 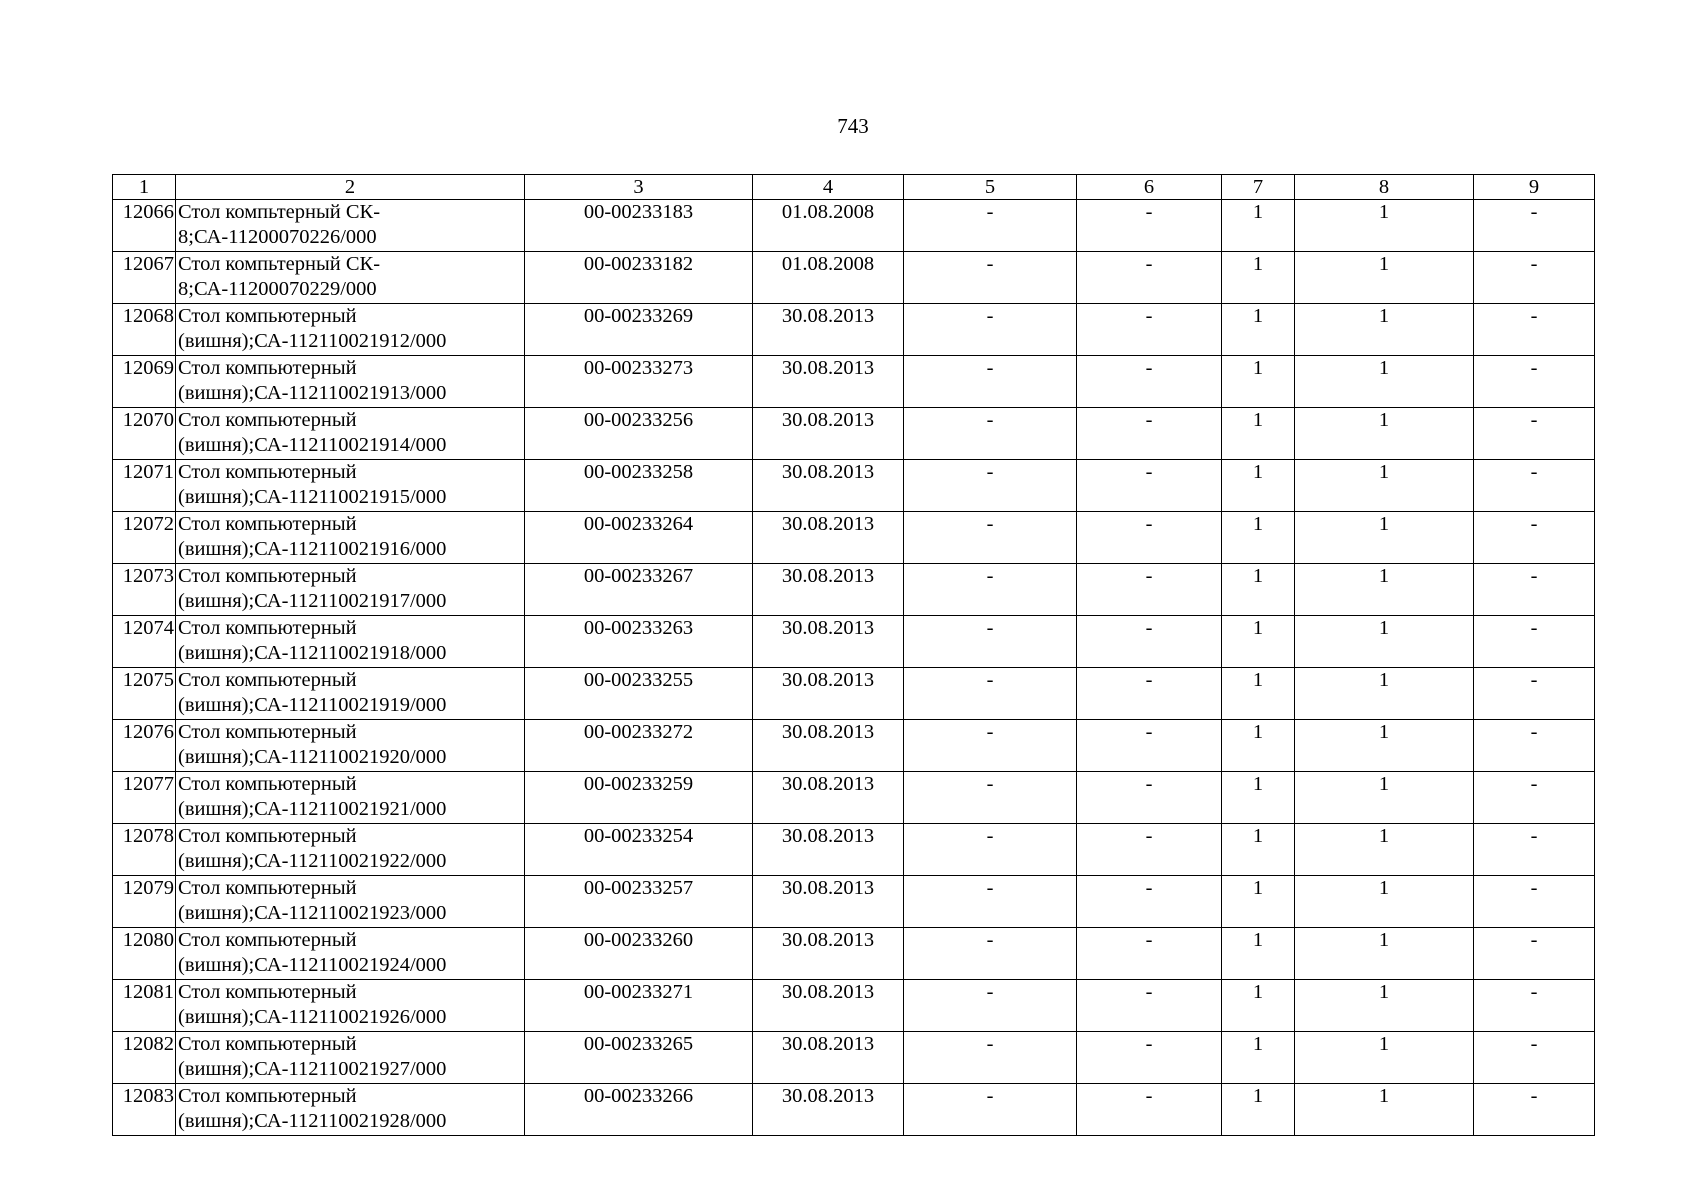 I want to click on row-number-cell: 12082, so click(x=144, y=1057).